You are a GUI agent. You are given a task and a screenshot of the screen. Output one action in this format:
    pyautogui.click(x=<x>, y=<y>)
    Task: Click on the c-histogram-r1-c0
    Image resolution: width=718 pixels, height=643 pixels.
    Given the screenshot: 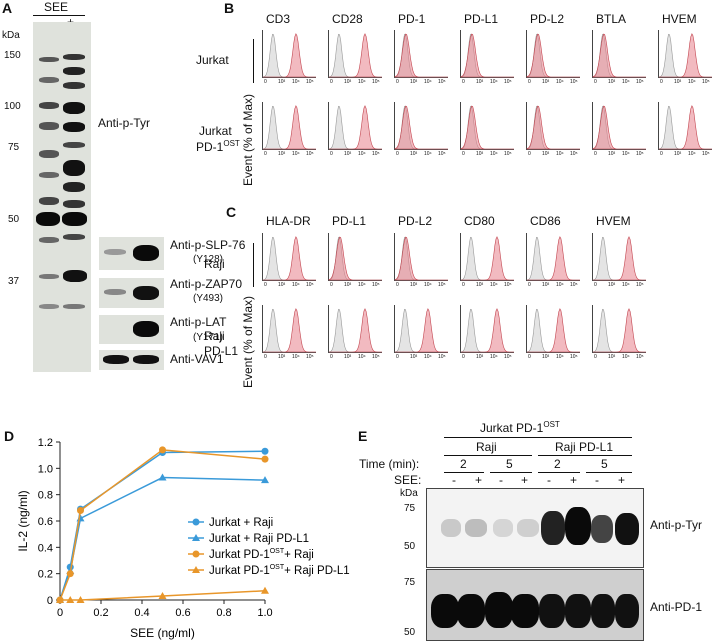 What is the action you would take?
    pyautogui.click(x=289, y=329)
    